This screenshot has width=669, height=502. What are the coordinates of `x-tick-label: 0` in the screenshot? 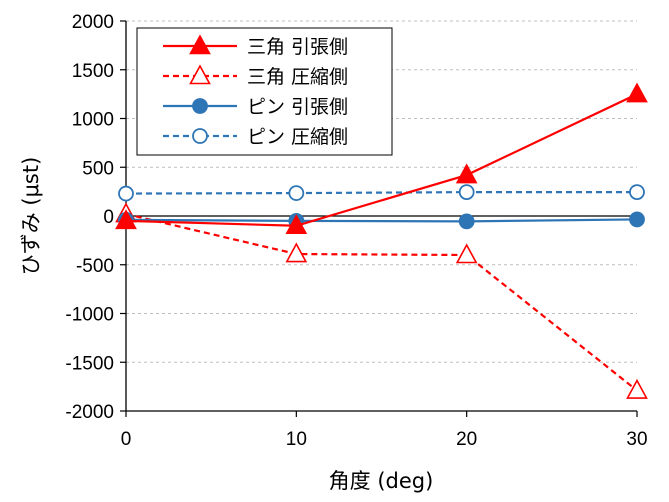 It's located at (126, 439).